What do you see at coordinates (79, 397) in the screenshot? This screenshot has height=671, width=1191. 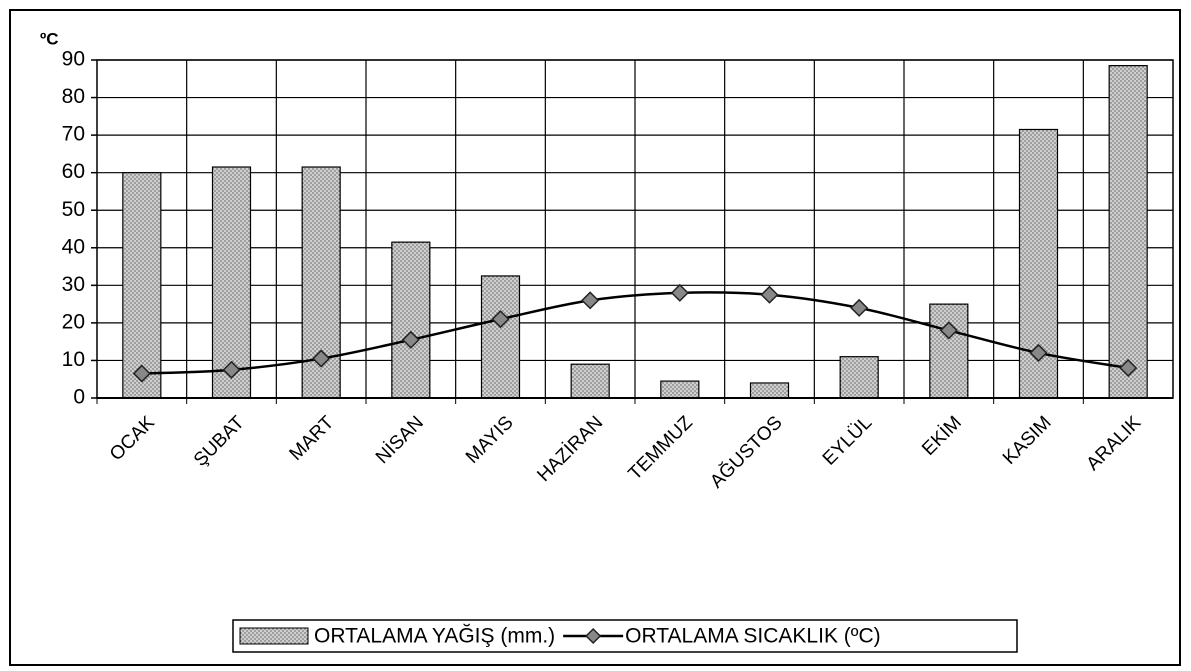 I see `y-tick-label: 0` at bounding box center [79, 397].